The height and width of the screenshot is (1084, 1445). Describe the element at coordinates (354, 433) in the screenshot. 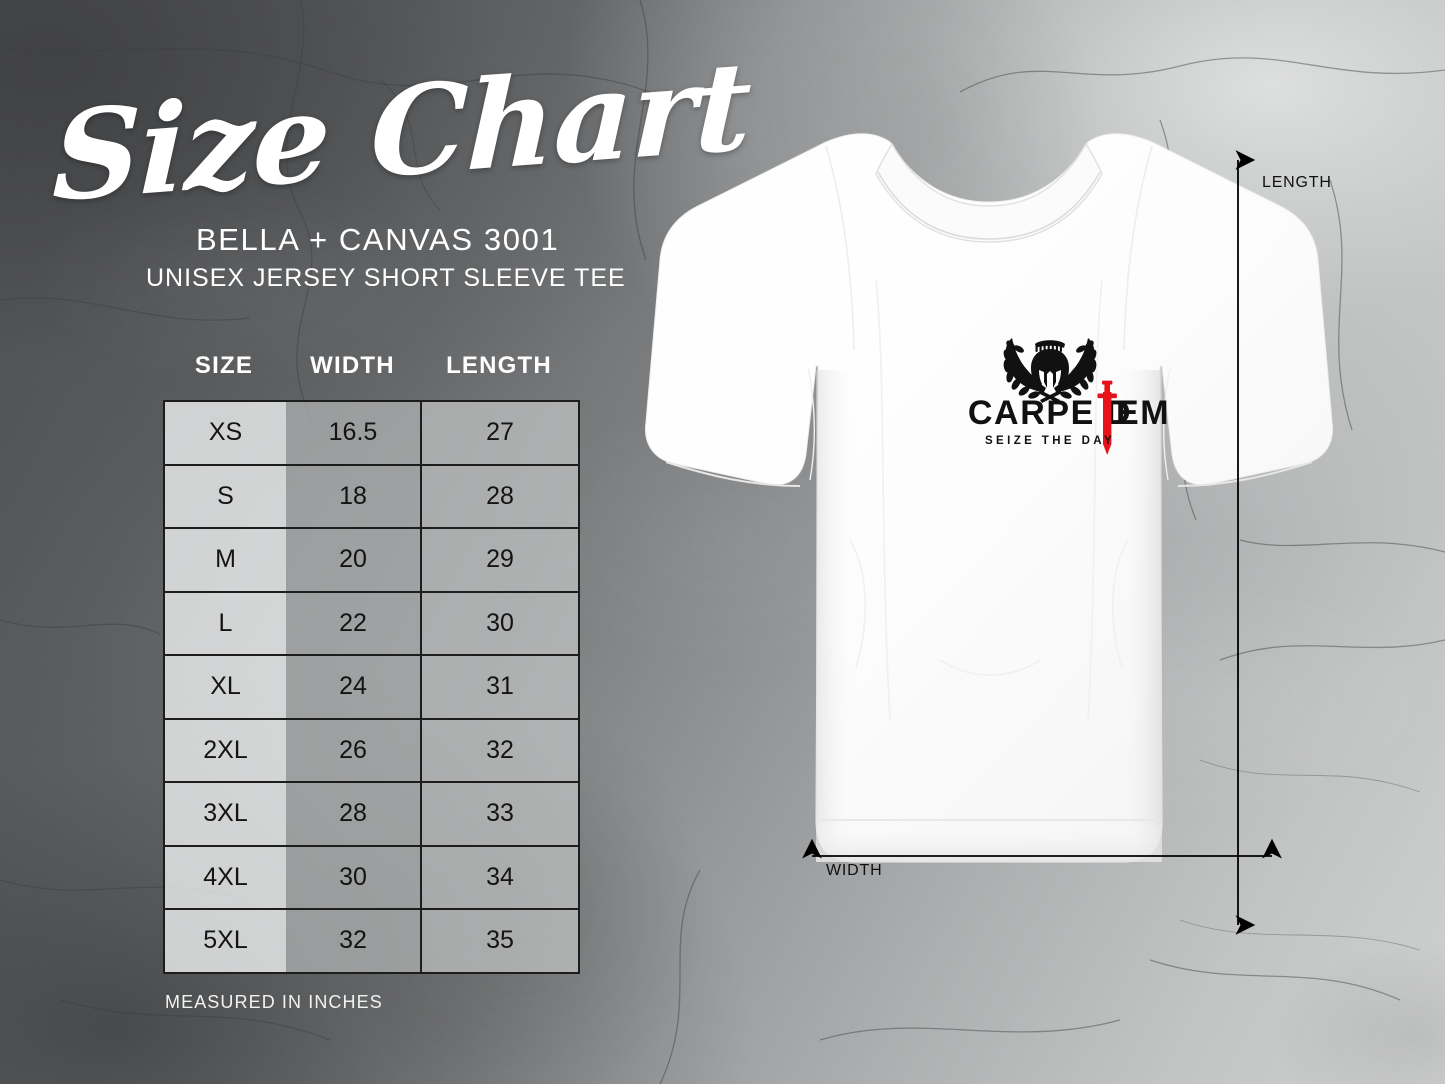

I see `cell-width: 16.5` at that location.